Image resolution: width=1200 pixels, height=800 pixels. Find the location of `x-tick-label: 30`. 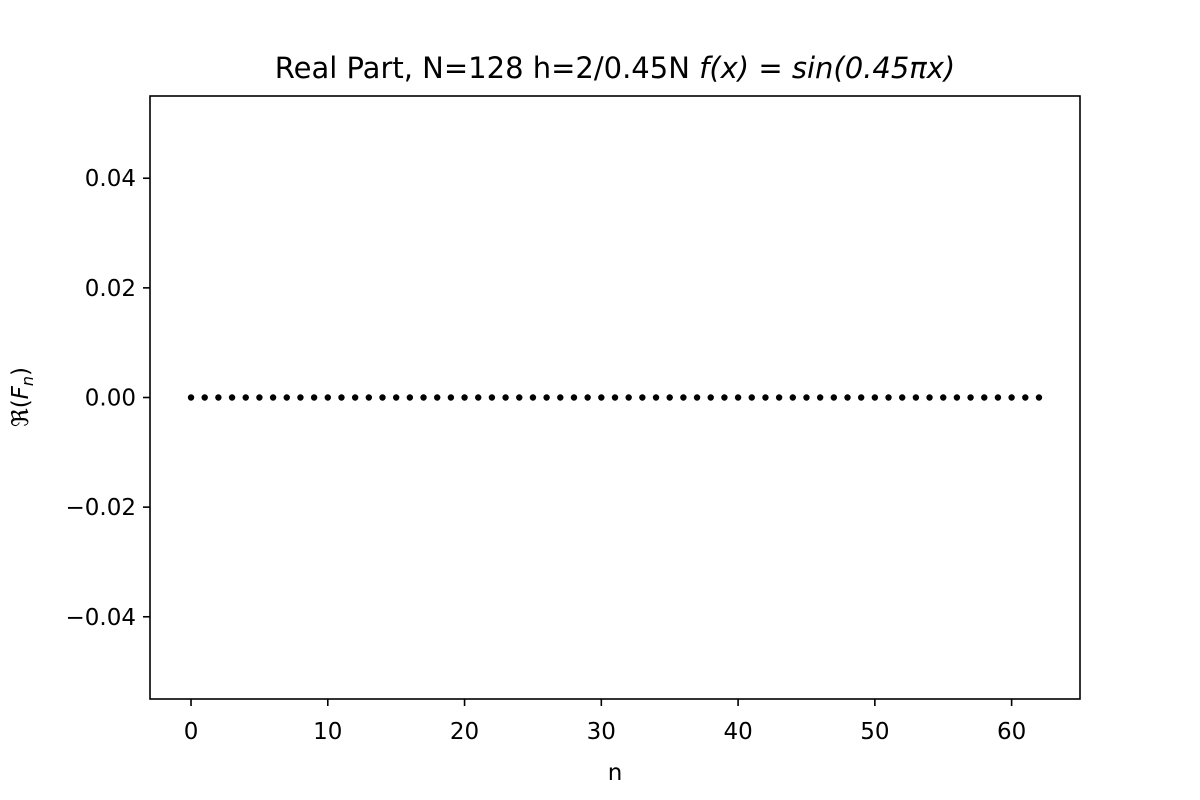

x-tick-label: 30 is located at coordinates (601, 732).